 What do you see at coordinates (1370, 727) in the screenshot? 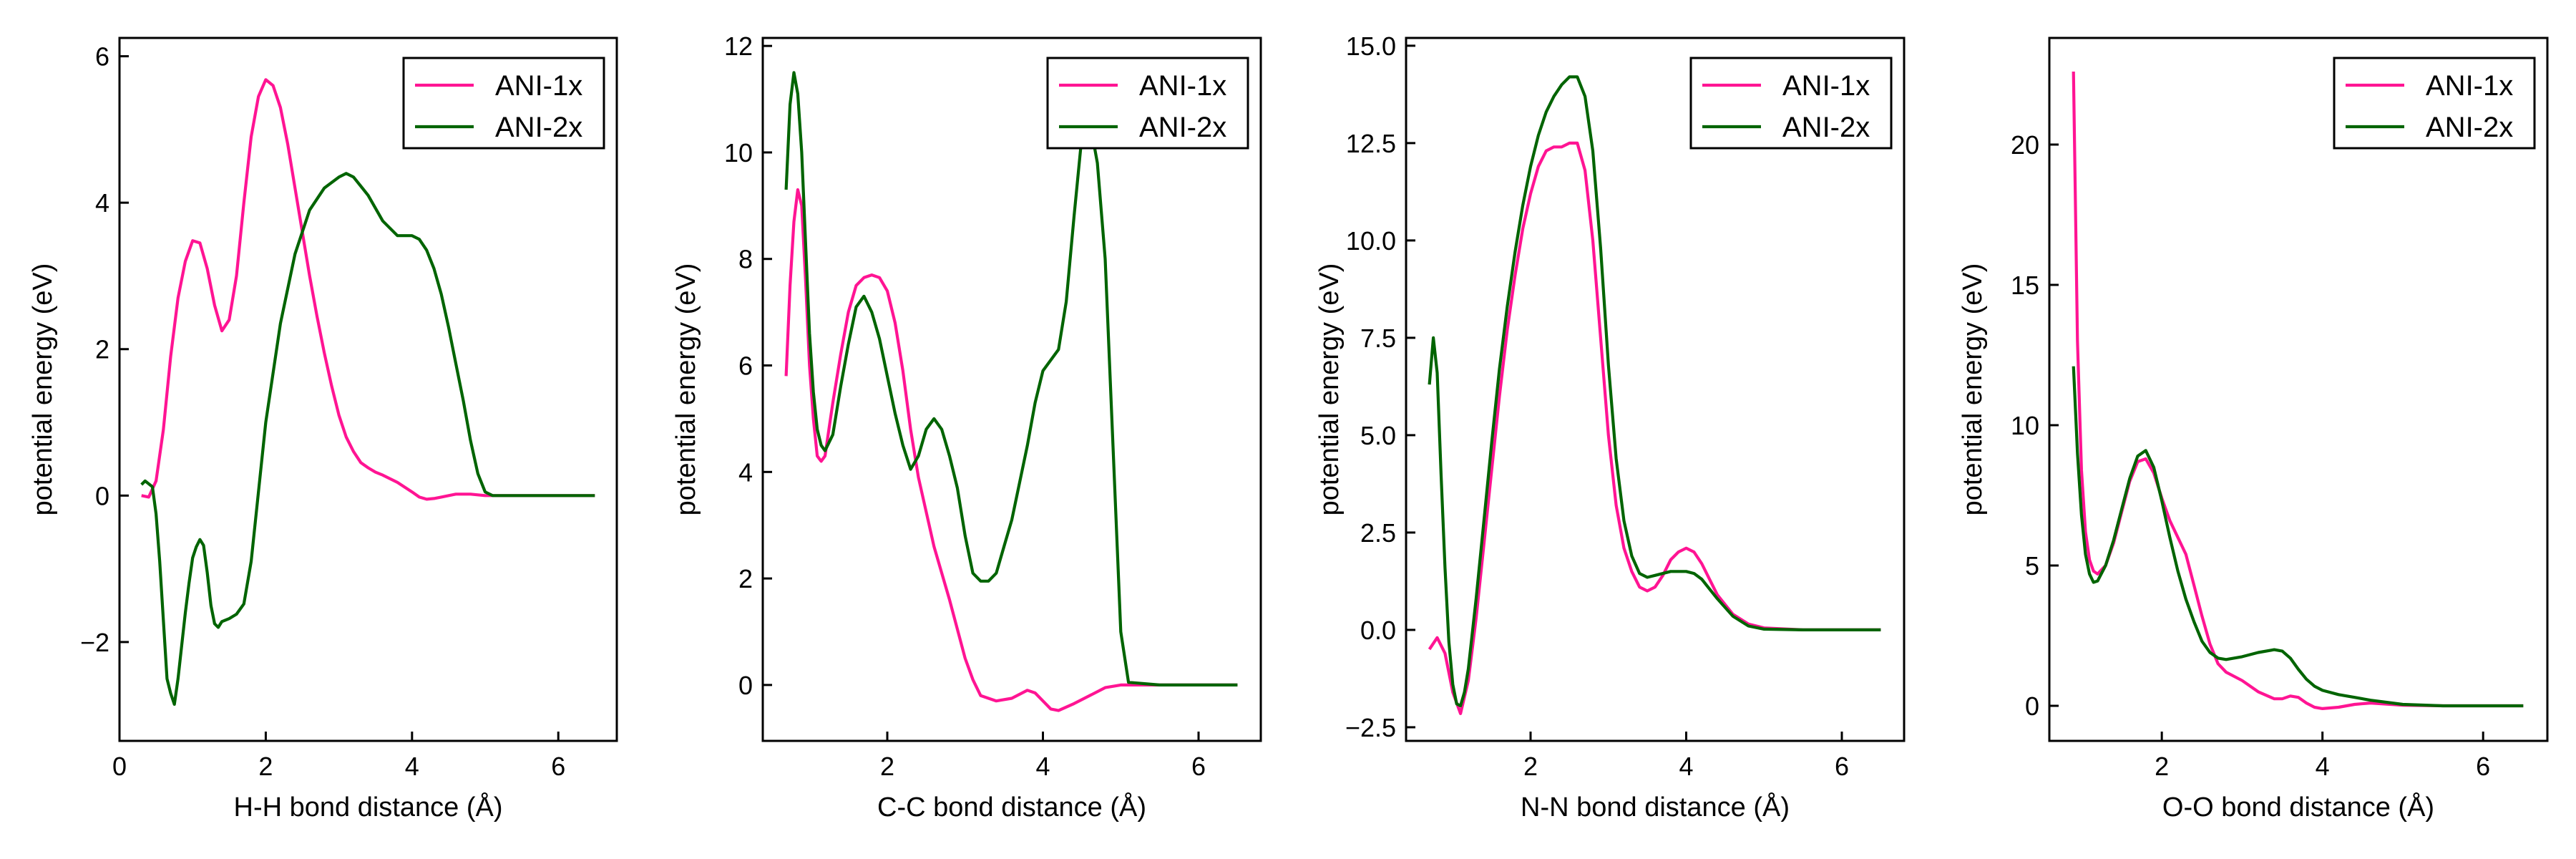
I see `y-tick-label: −2.5` at bounding box center [1370, 727].